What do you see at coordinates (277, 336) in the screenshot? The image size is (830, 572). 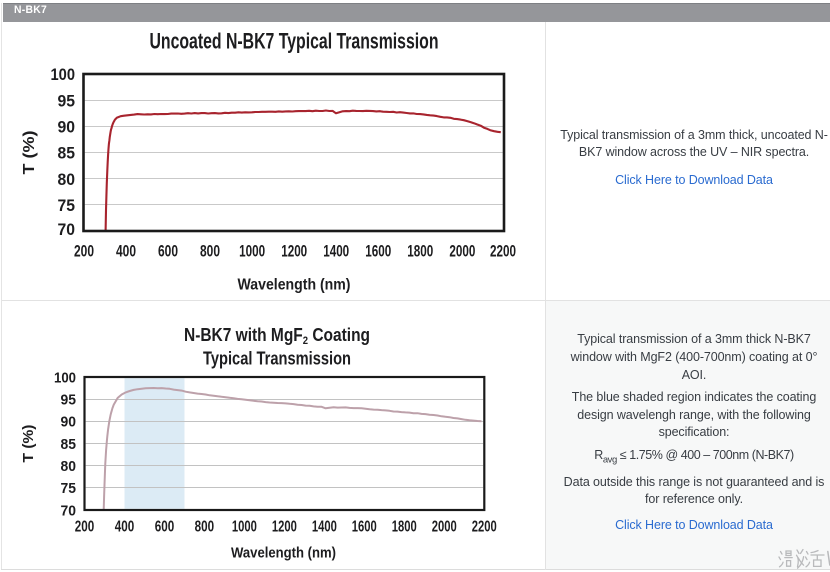 I see `svg-text: N-BK7 with MgF2 Coating` at bounding box center [277, 336].